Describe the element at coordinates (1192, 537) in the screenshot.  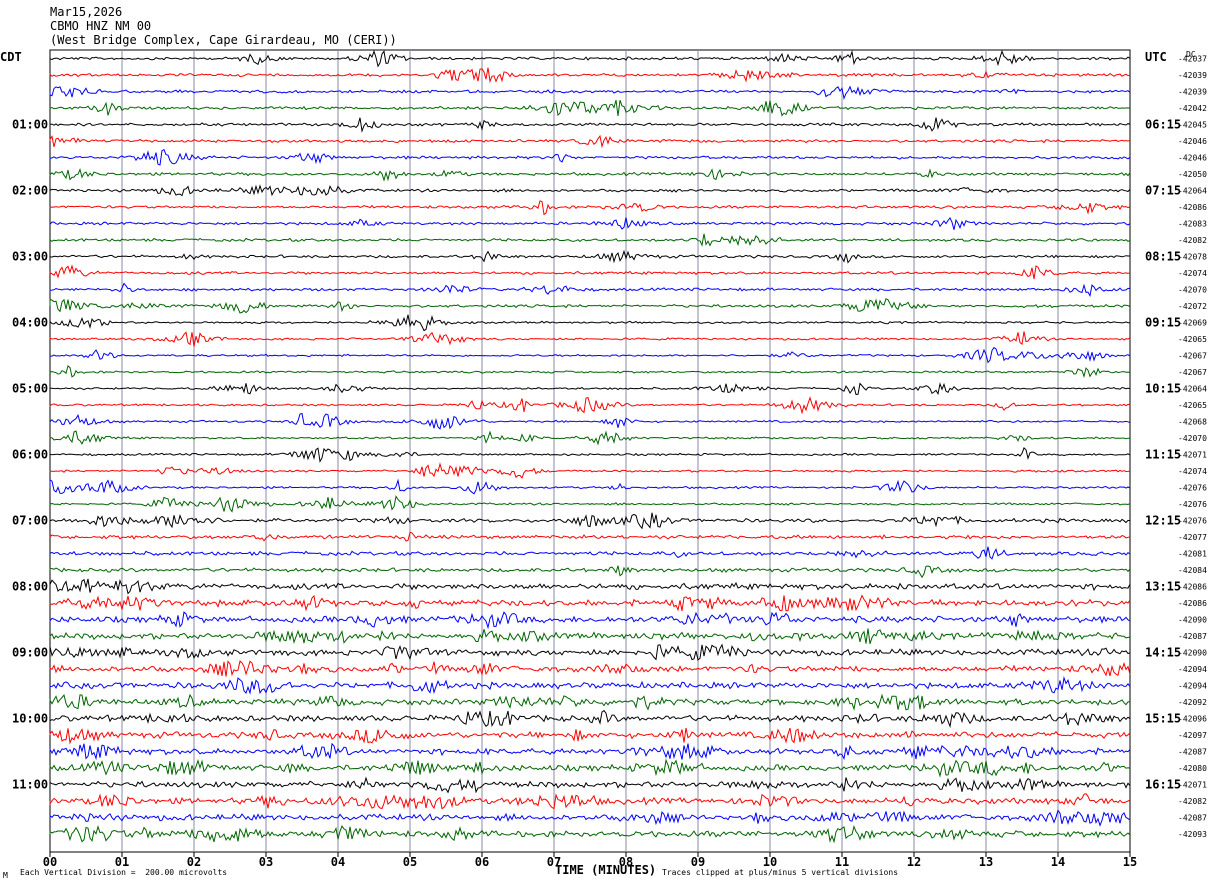
I see `dc-offset-label: -42077` at that location.